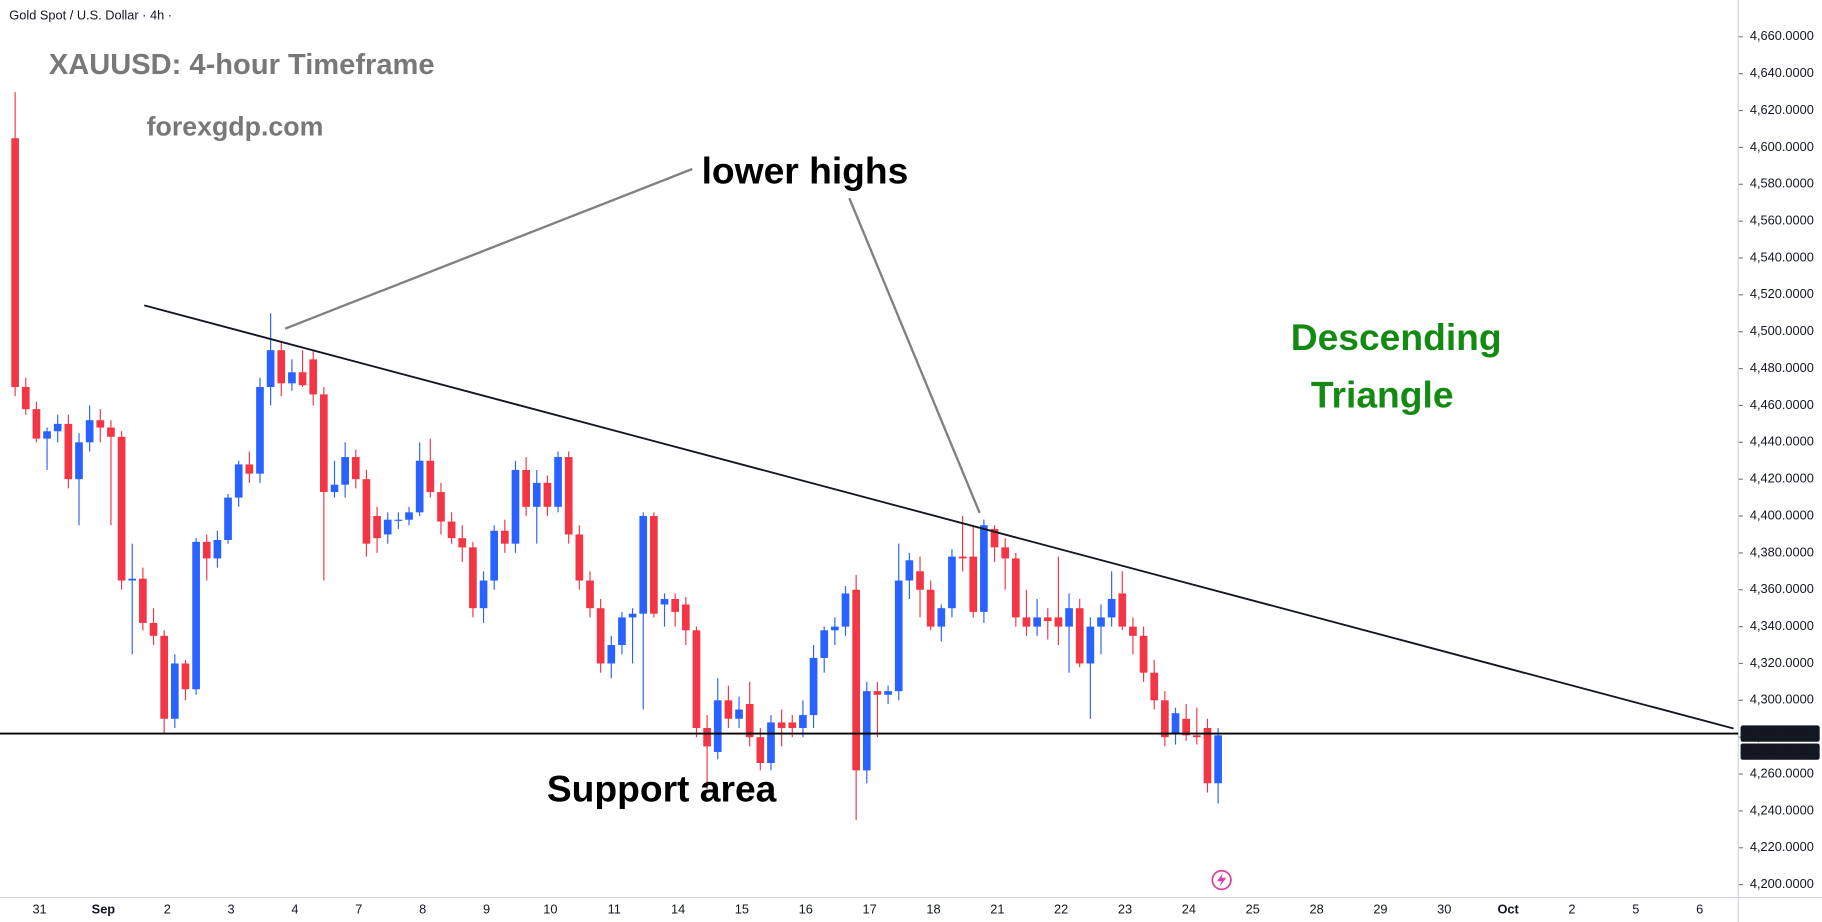  Describe the element at coordinates (90, 15) in the screenshot. I see `symbol-header: Gold Spot / U.S. Dollar · 4h ·` at that location.